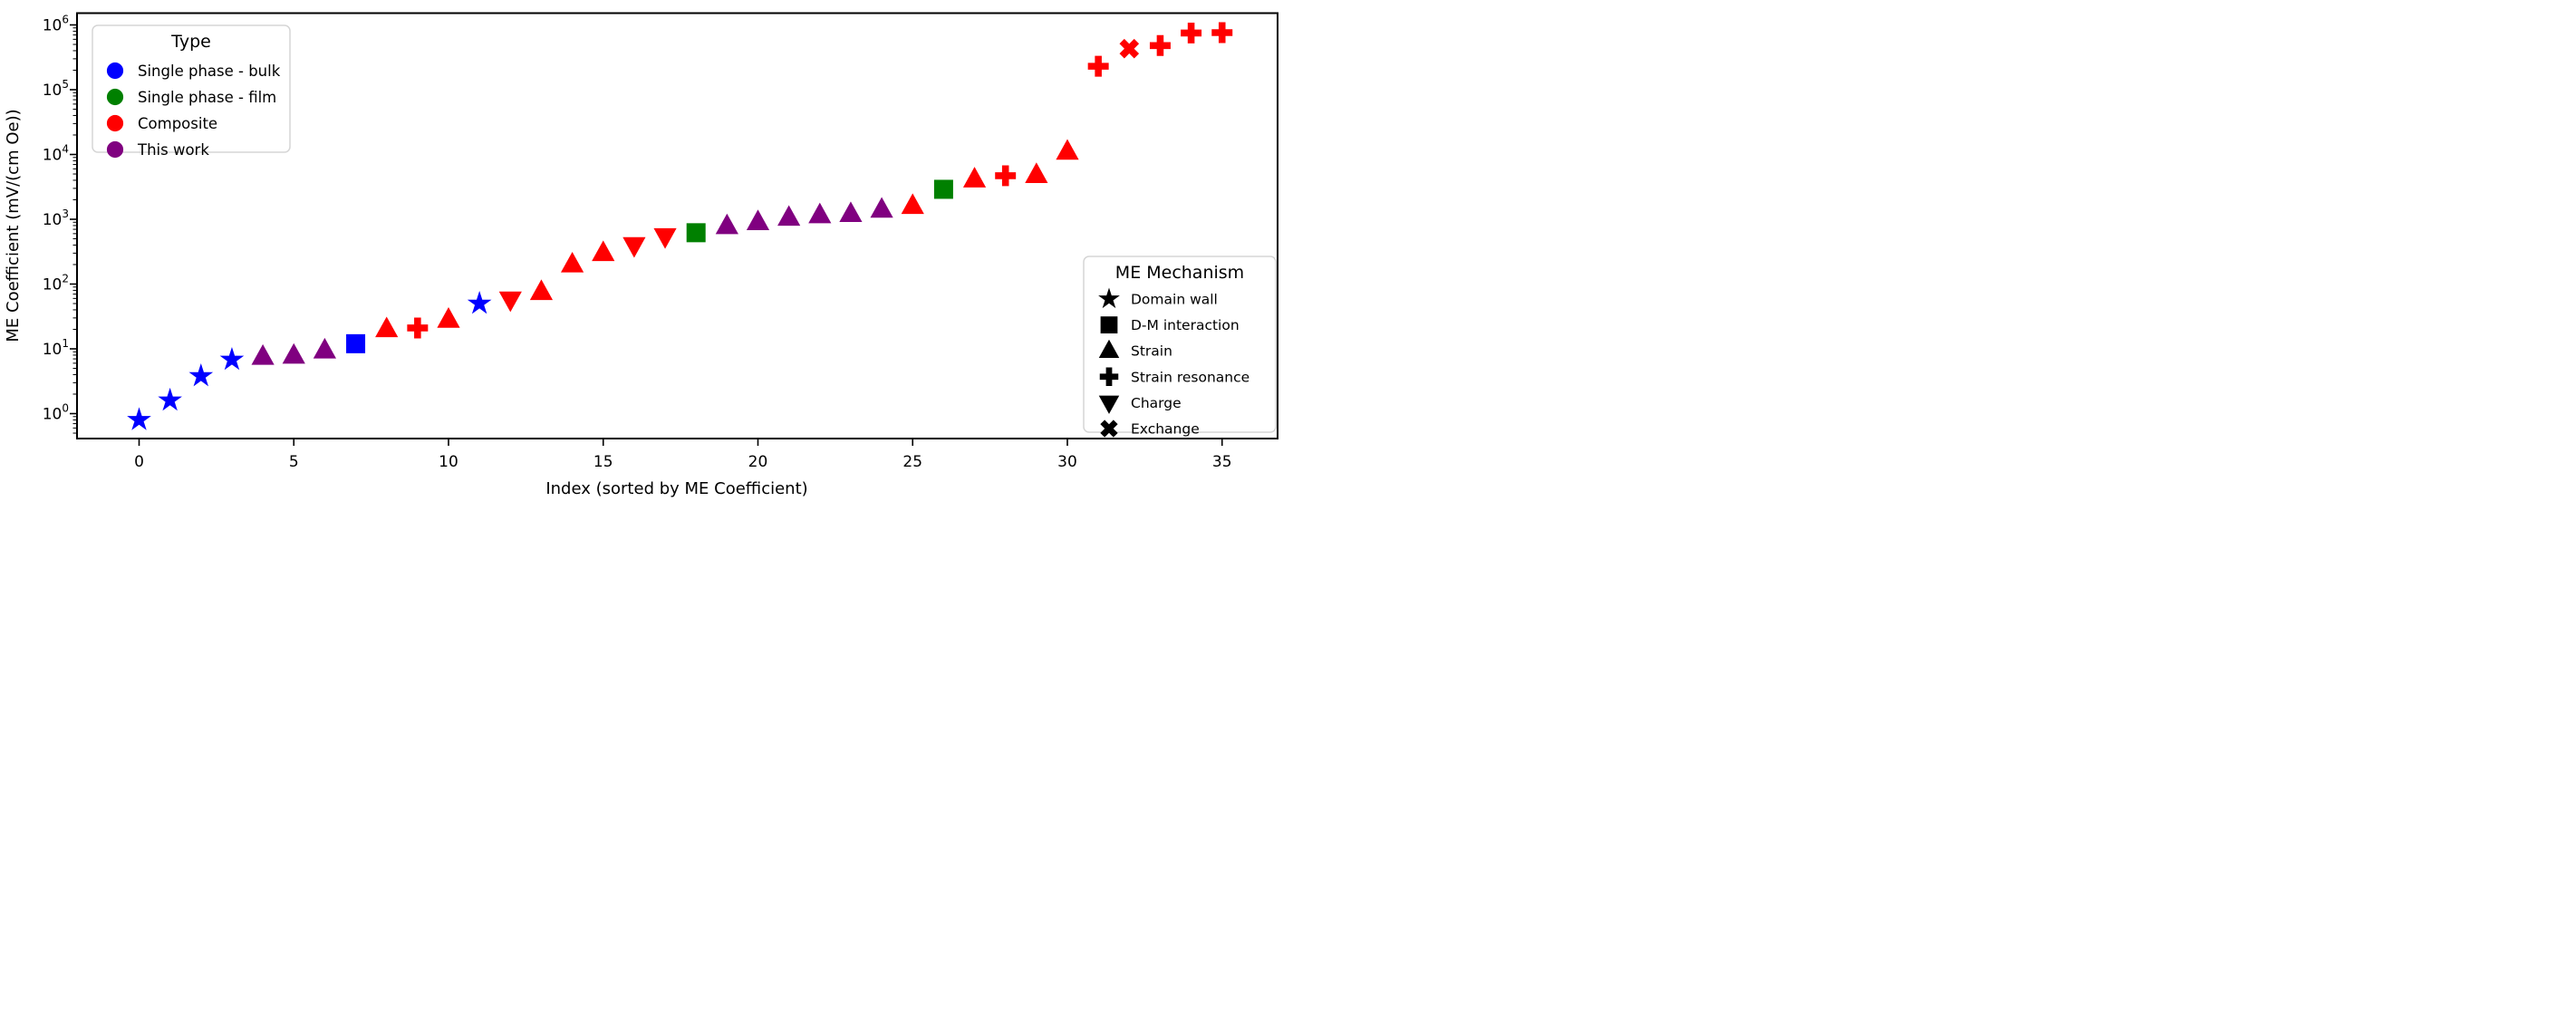  I want to click on type-legend-box, so click(191, 88).